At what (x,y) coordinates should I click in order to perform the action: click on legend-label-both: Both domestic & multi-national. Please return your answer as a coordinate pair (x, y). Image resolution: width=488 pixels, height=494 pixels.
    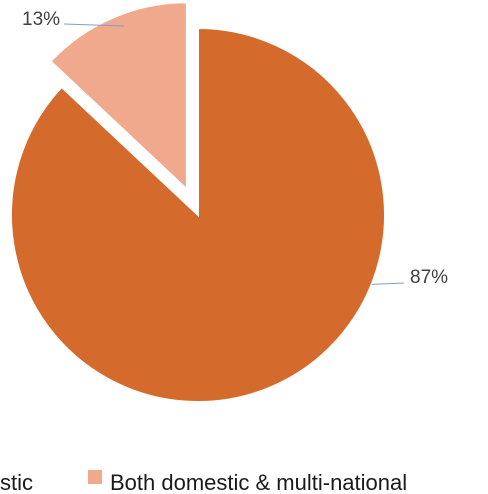
    Looking at the image, I should click on (258, 482).